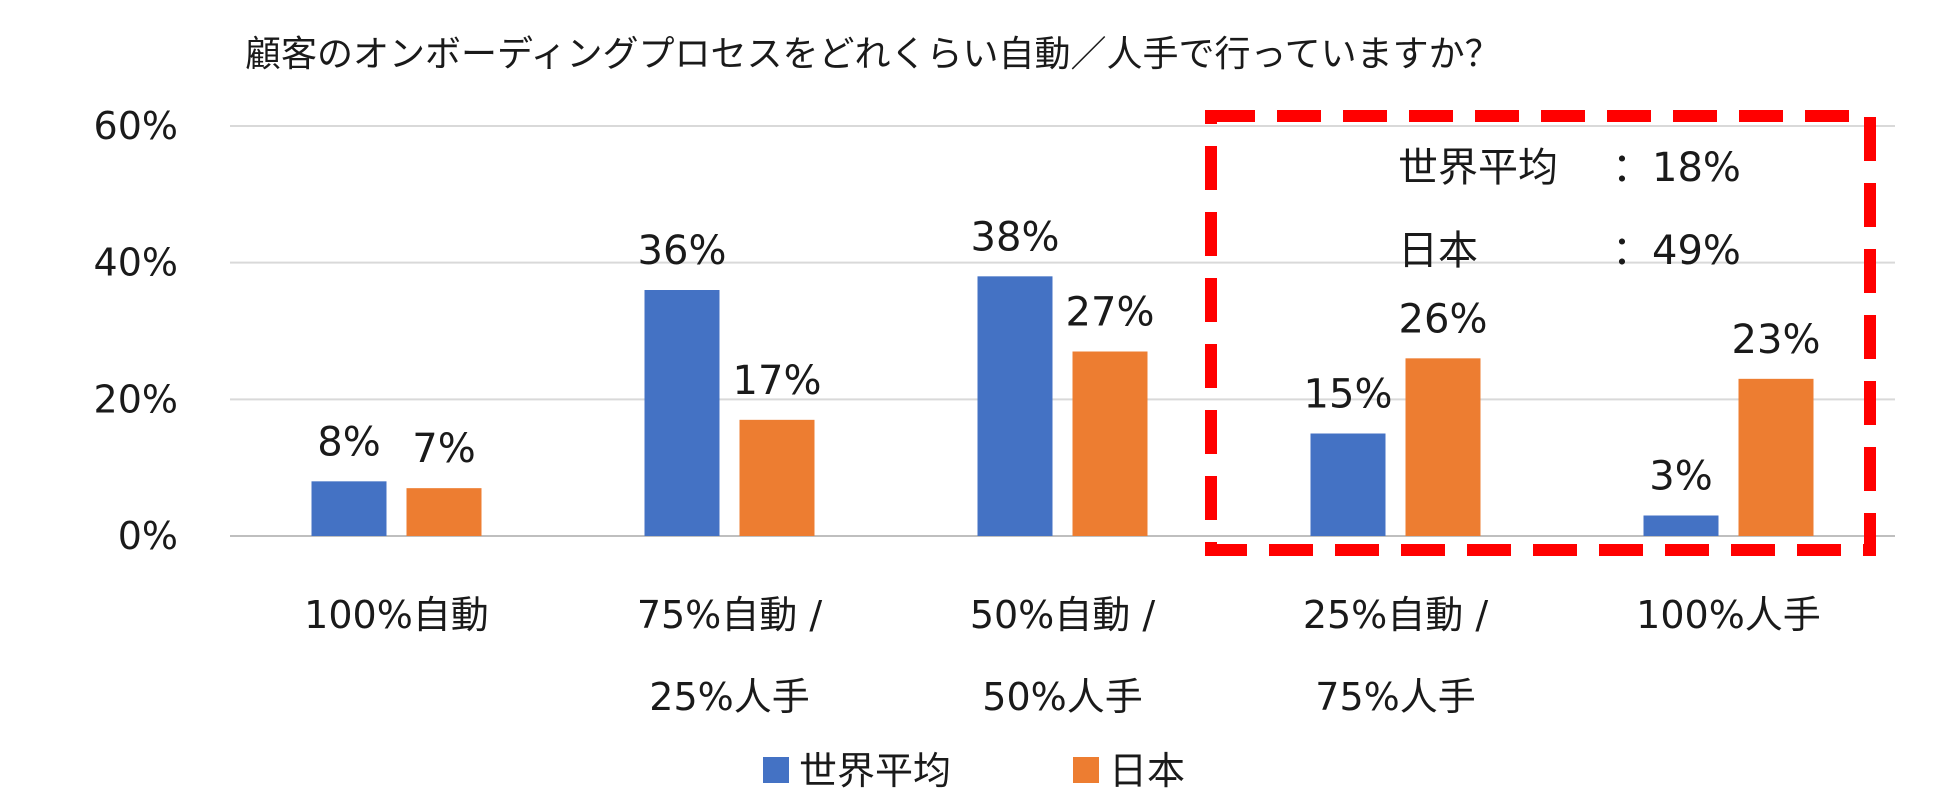  What do you see at coordinates (1063, 615) in the screenshot?
I see `x-category-label: 50%自動 /` at bounding box center [1063, 615].